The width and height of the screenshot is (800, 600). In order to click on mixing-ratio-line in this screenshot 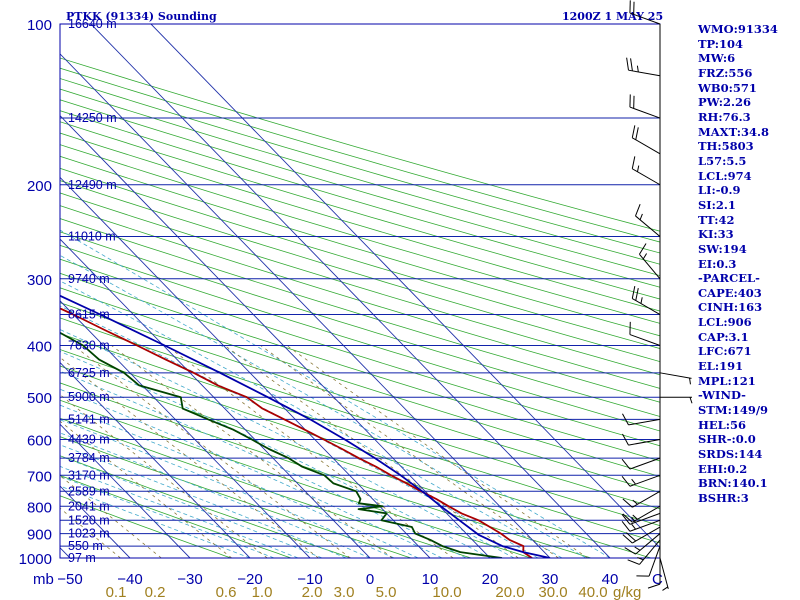, I will do `click(371, 451)`.